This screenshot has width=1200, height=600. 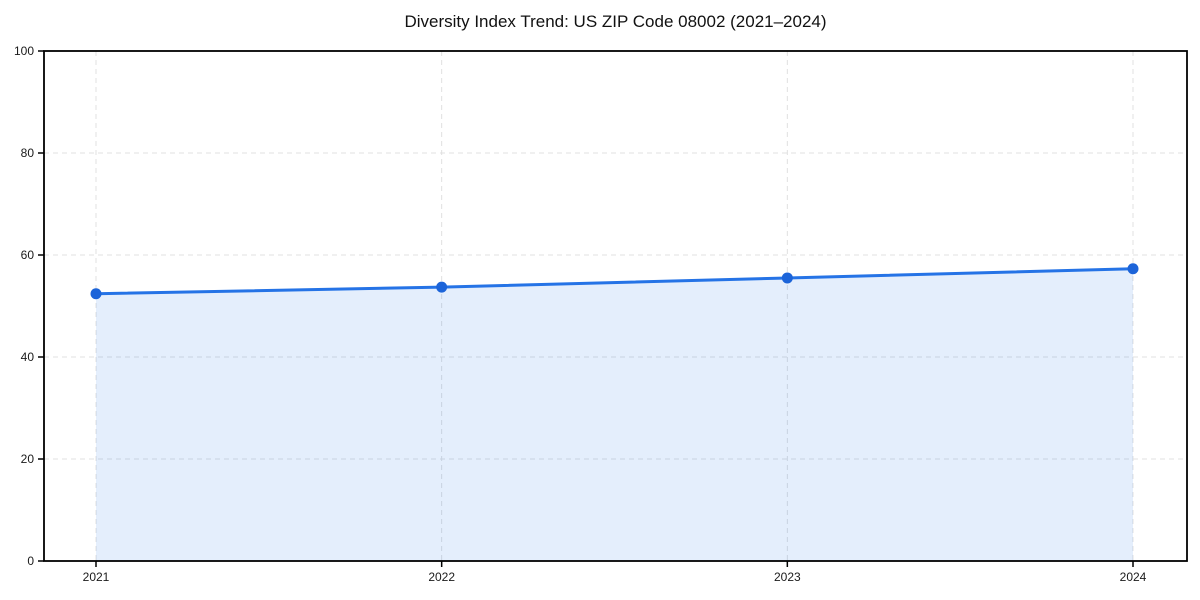 What do you see at coordinates (787, 278) in the screenshot?
I see `data-point-2023` at bounding box center [787, 278].